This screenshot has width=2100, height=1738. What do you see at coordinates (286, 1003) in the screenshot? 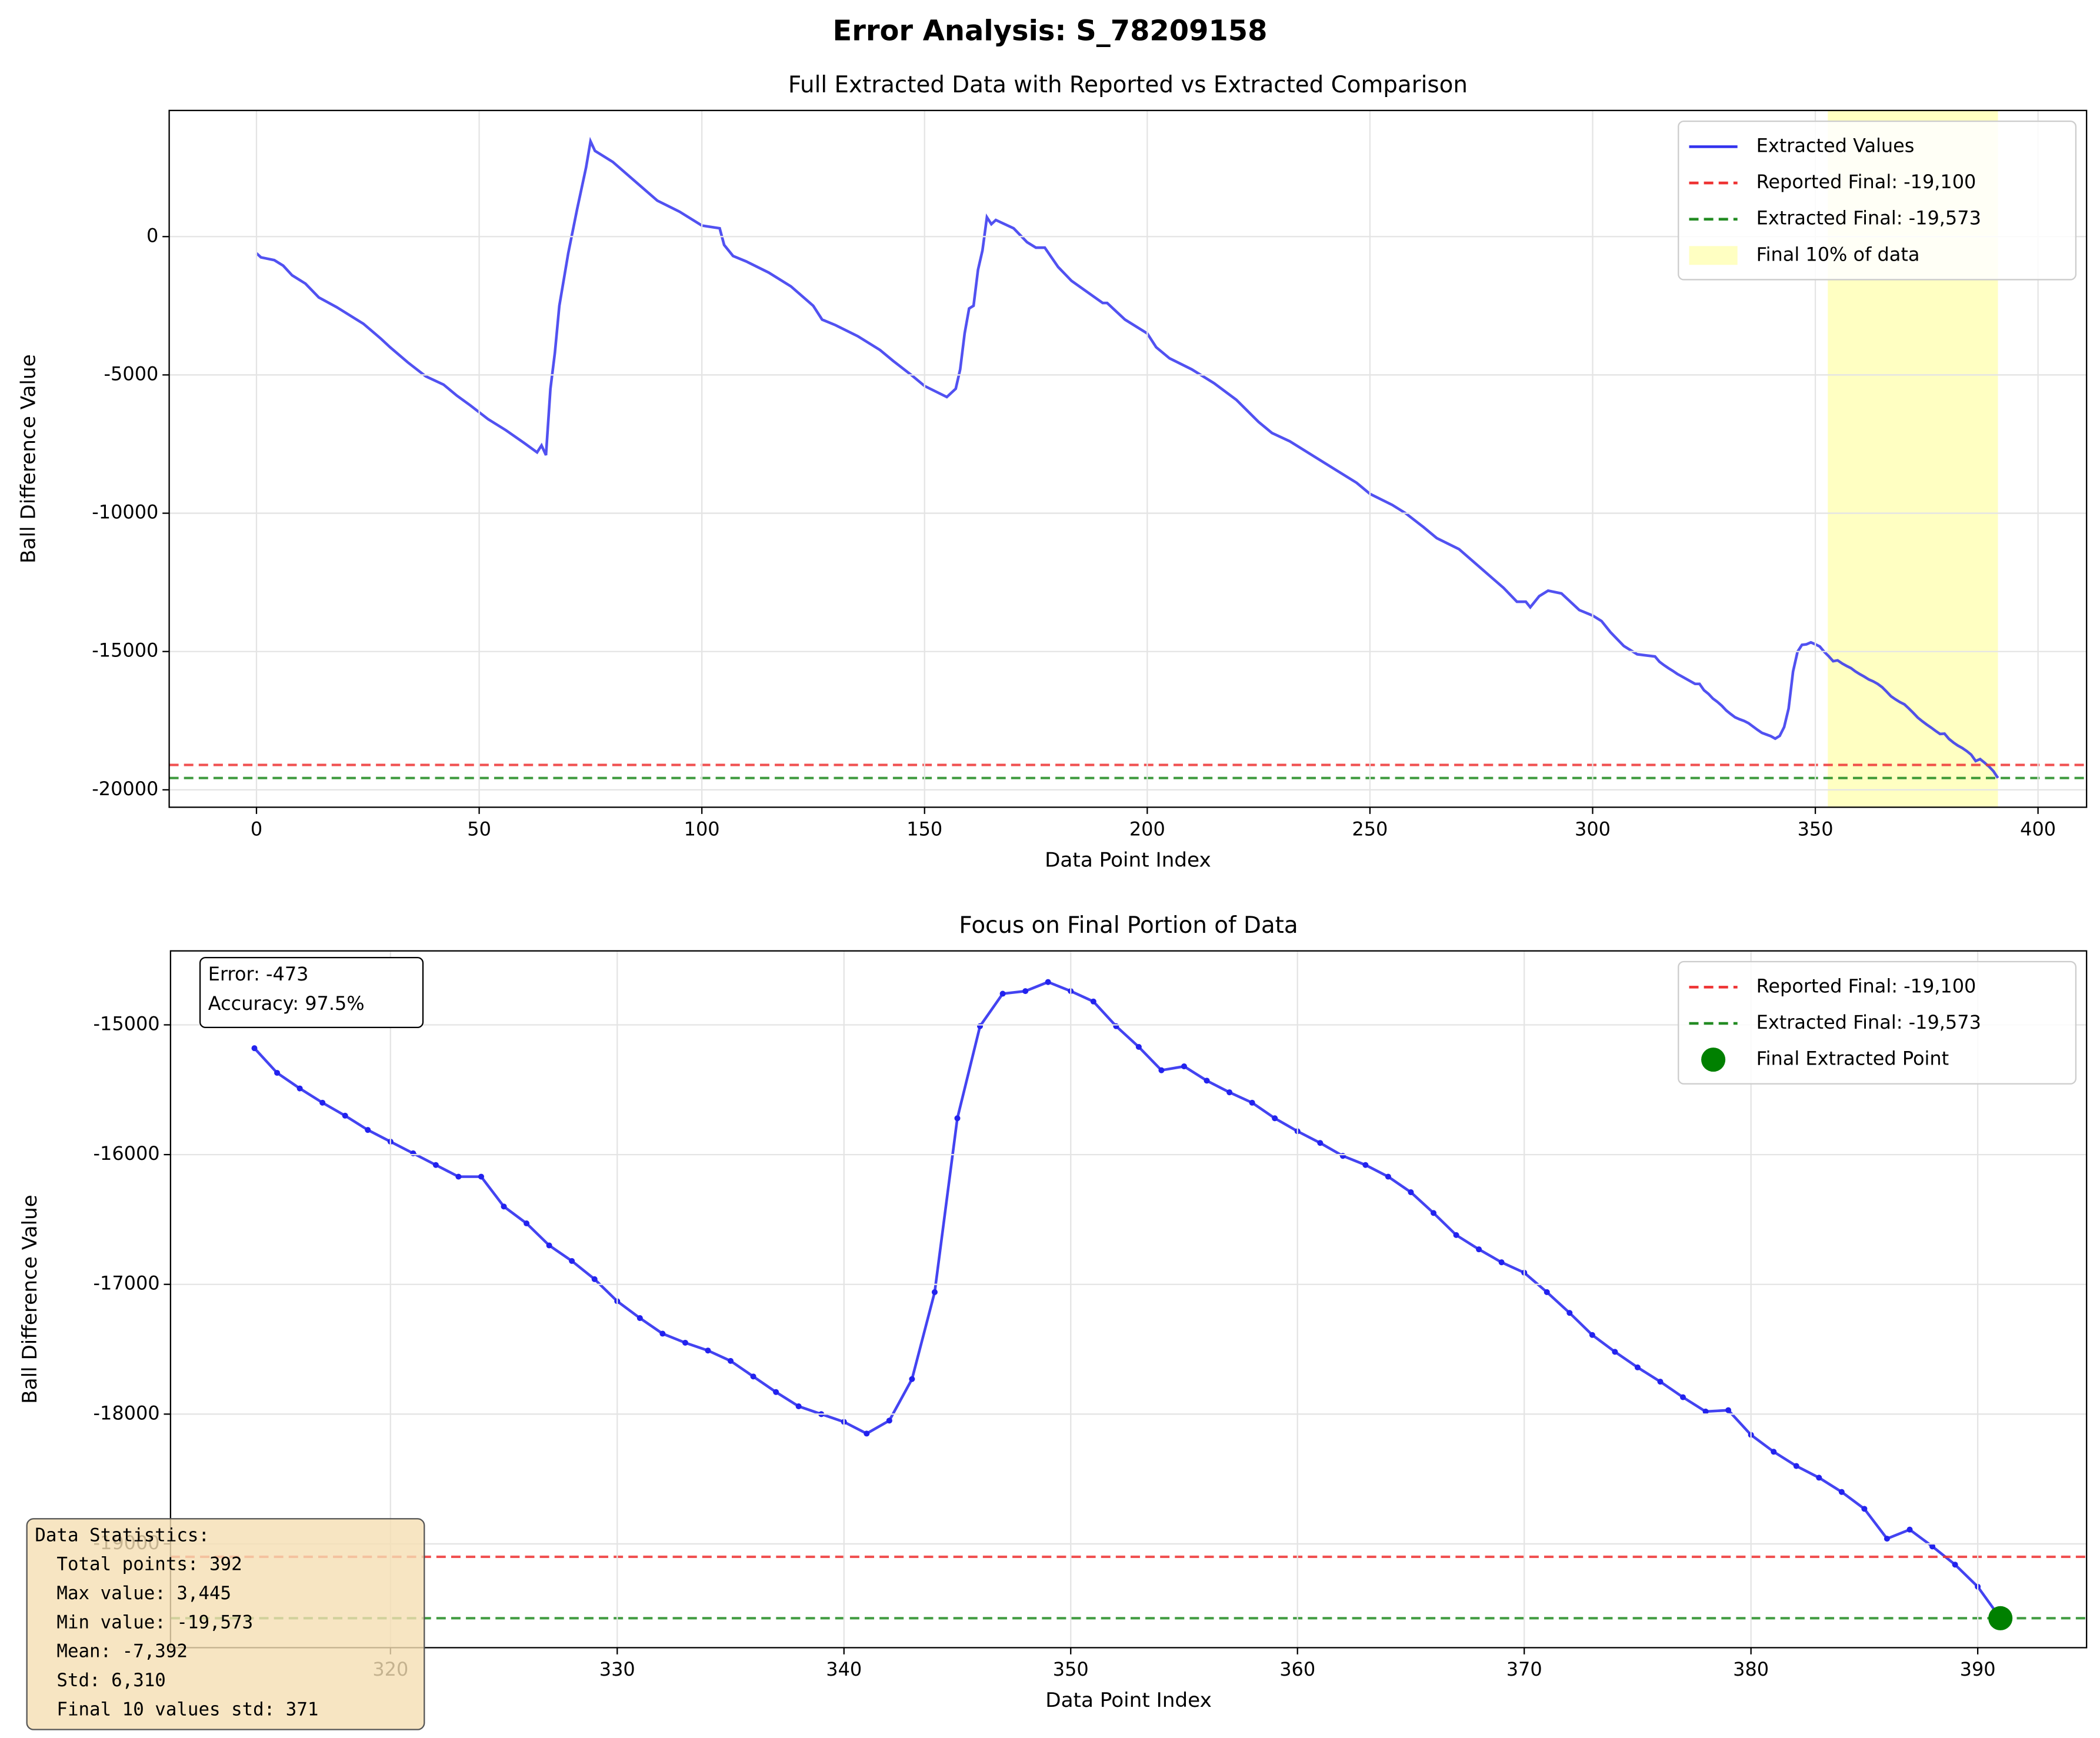
I see `annotation-text: Accuracy: 97.5%` at bounding box center [286, 1003].